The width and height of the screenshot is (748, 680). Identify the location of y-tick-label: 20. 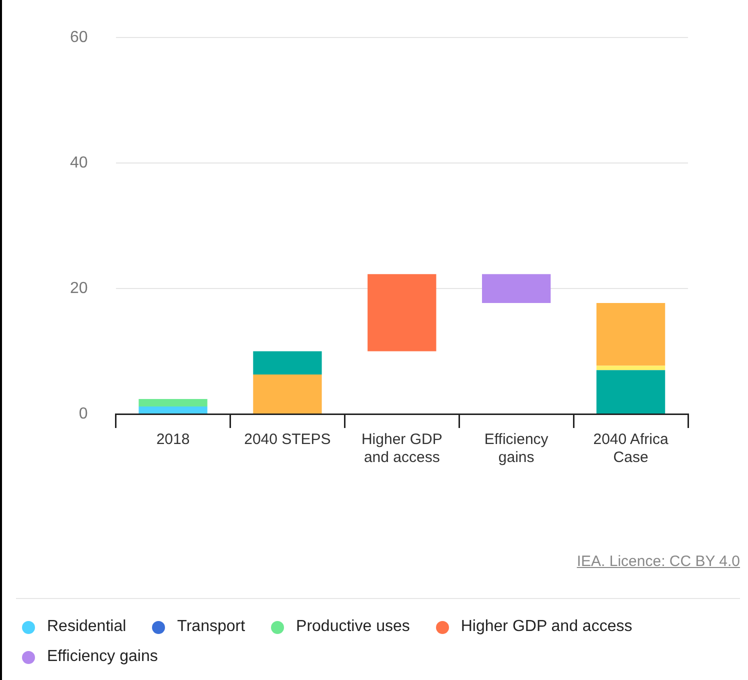
(79, 288).